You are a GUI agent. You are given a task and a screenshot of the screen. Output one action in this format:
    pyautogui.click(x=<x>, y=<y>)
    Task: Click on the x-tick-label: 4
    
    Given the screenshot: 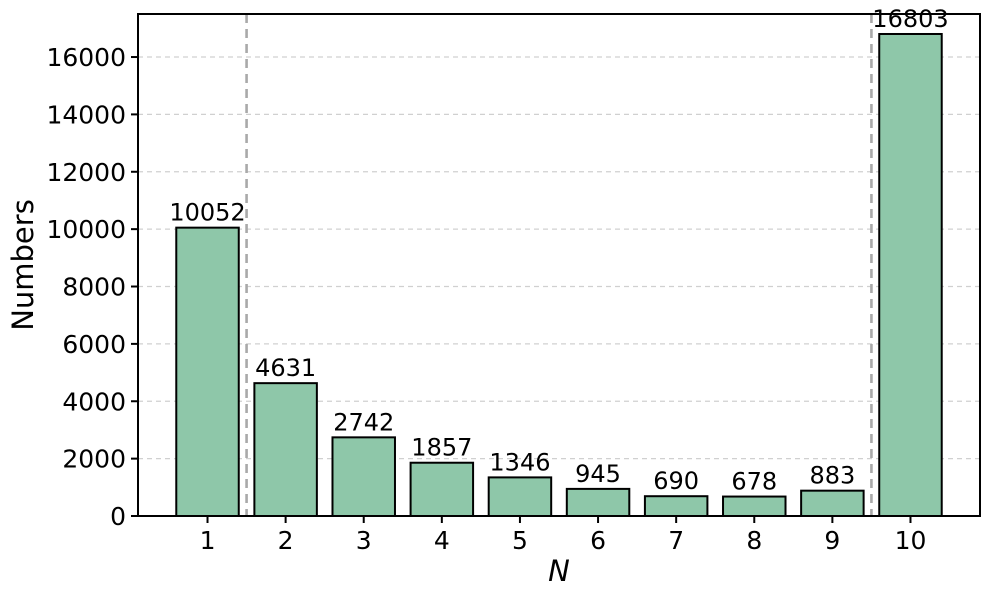 What is the action you would take?
    pyautogui.click(x=442, y=540)
    